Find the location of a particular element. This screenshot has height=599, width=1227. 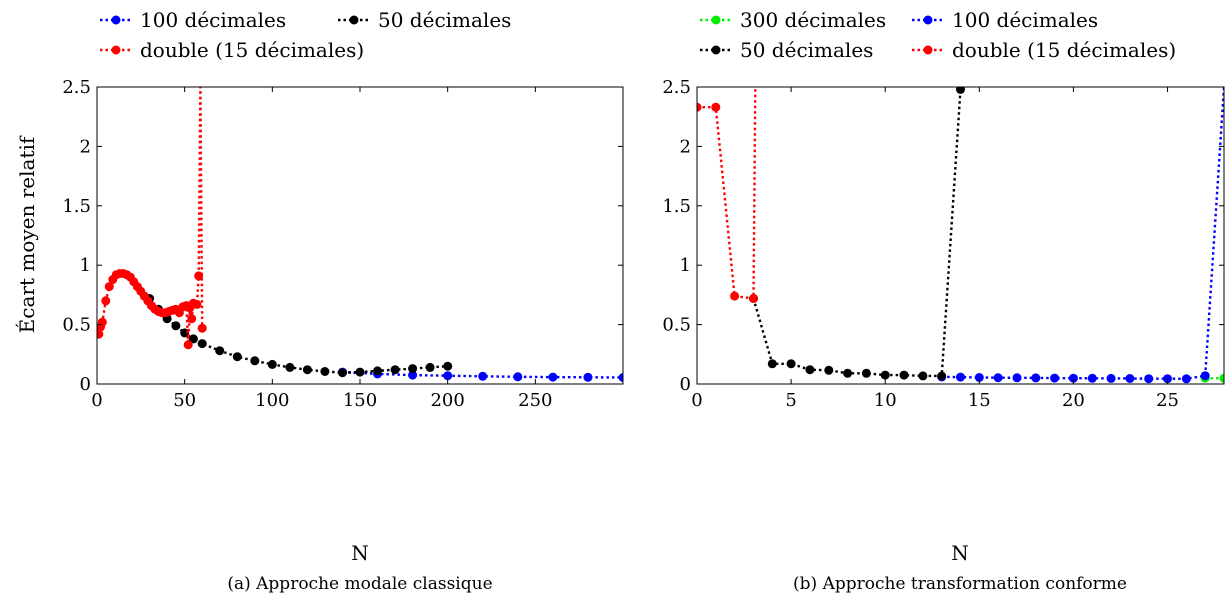

legend-item-b-1: 100 décimales is located at coordinates (1005, 20).